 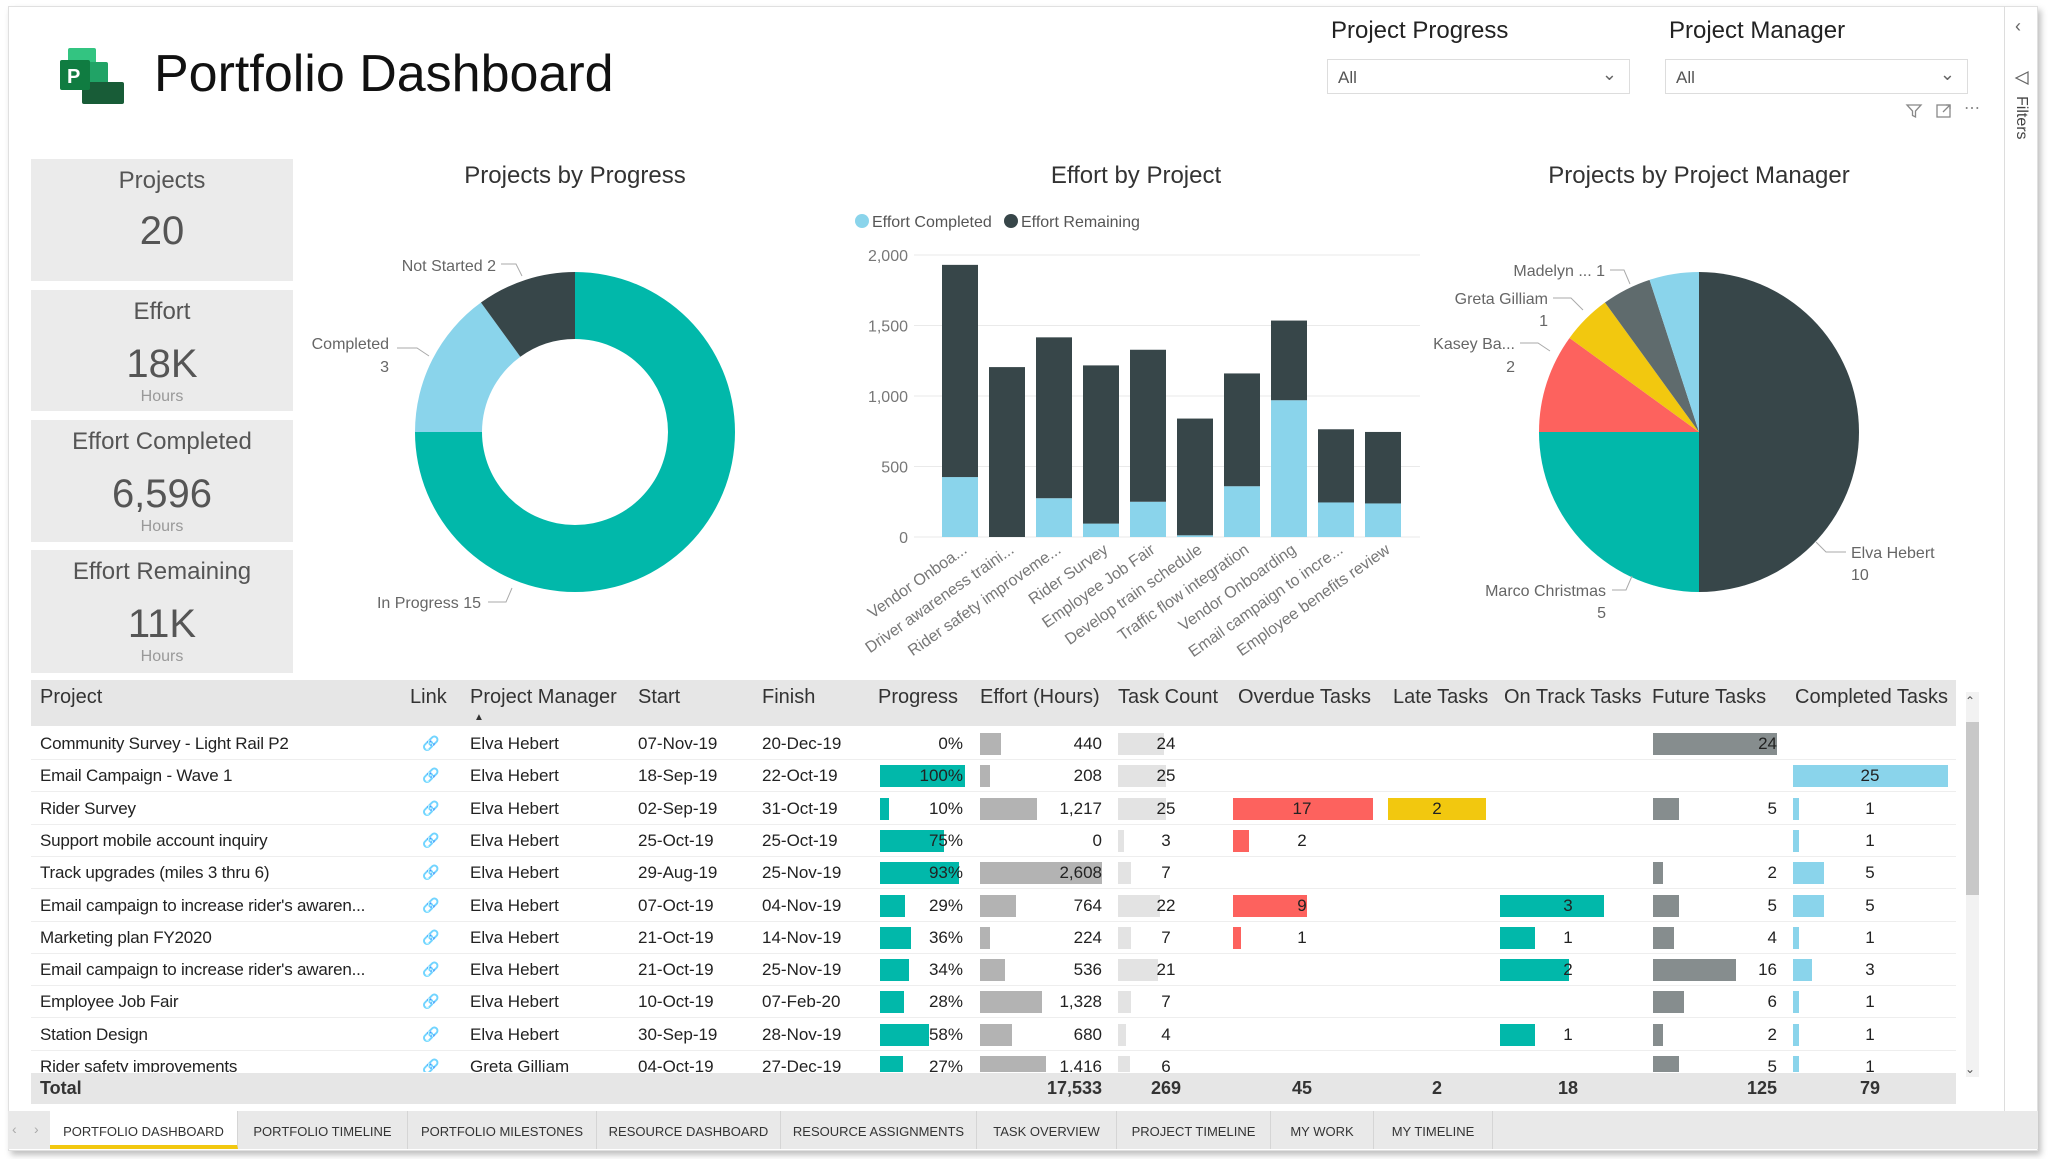 What do you see at coordinates (689, 1130) in the screenshot?
I see `tab-resource-dashboard: RESOURCE DASHBOARD` at bounding box center [689, 1130].